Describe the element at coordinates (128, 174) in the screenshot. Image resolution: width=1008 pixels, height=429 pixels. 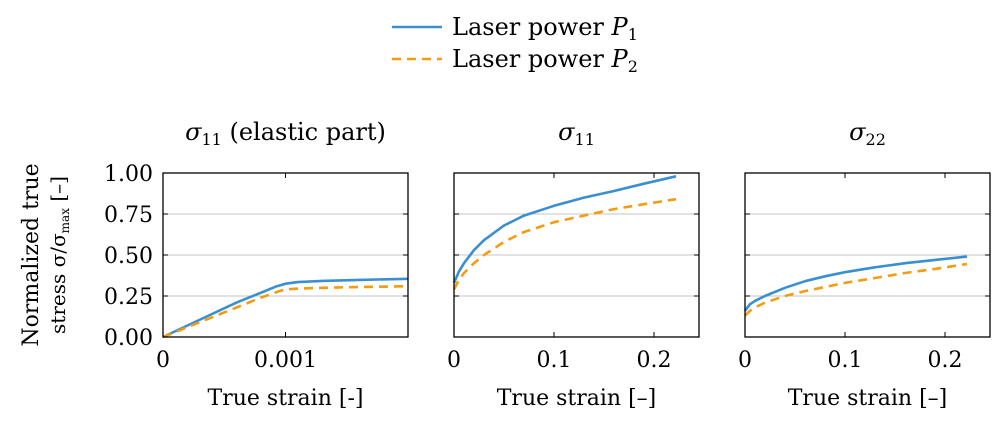
I see `y-tick-label: 1.00` at that location.